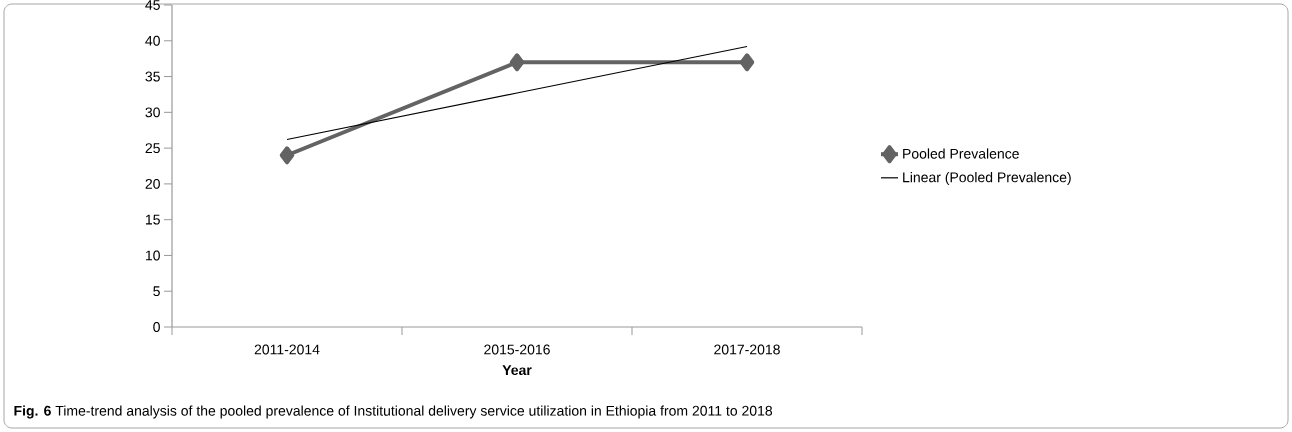 The image size is (1292, 432). I want to click on x-tick-label: 2017-2018, so click(747, 349).